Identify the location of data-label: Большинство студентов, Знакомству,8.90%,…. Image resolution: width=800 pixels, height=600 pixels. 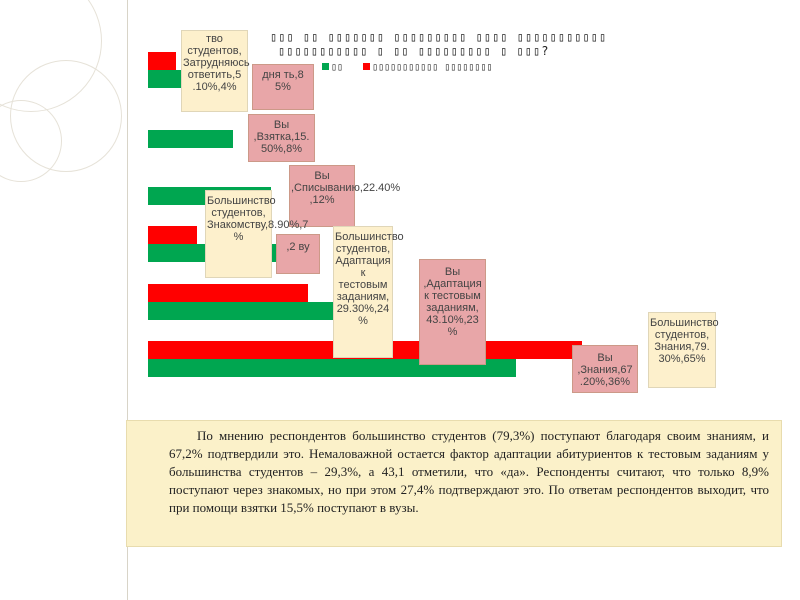
(256, 234).